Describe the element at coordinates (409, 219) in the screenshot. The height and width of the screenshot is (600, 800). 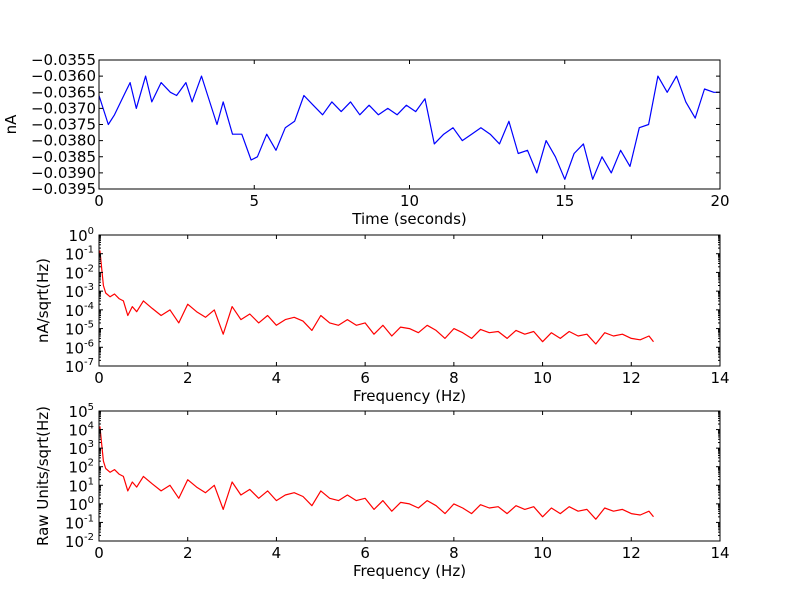
I see `x-axis-label: Time (seconds)` at that location.